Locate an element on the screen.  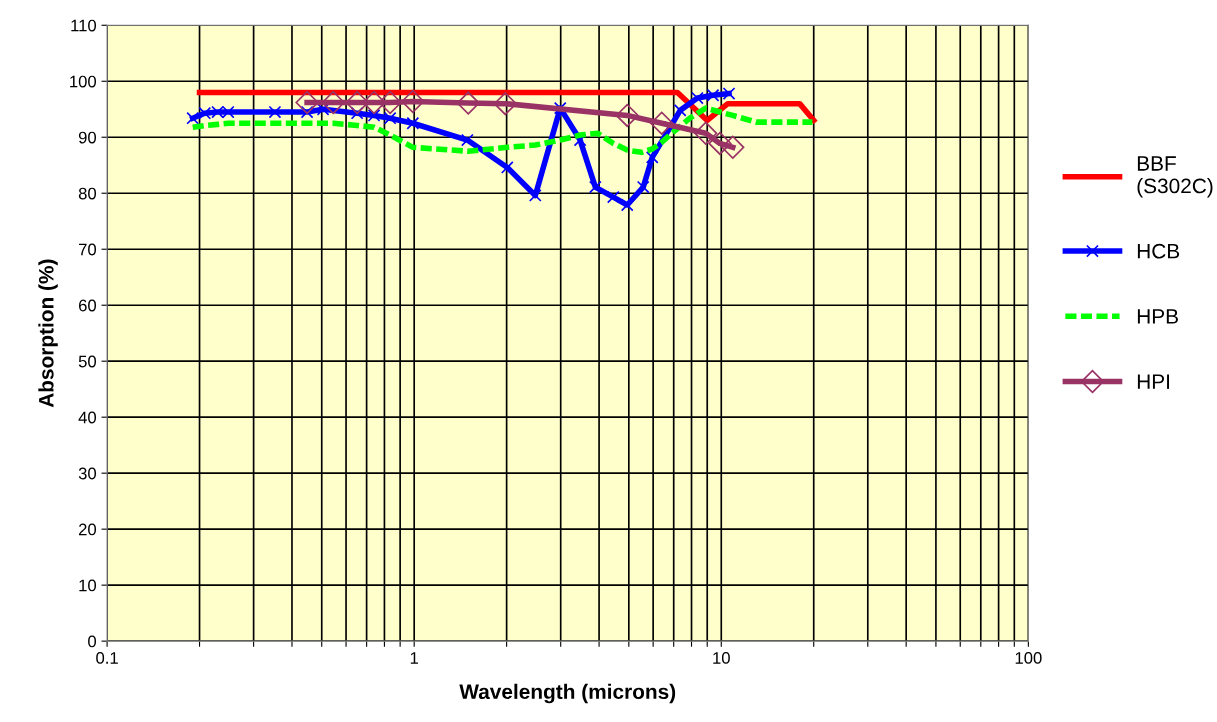
y-tick-label: 30 is located at coordinates (87, 473).